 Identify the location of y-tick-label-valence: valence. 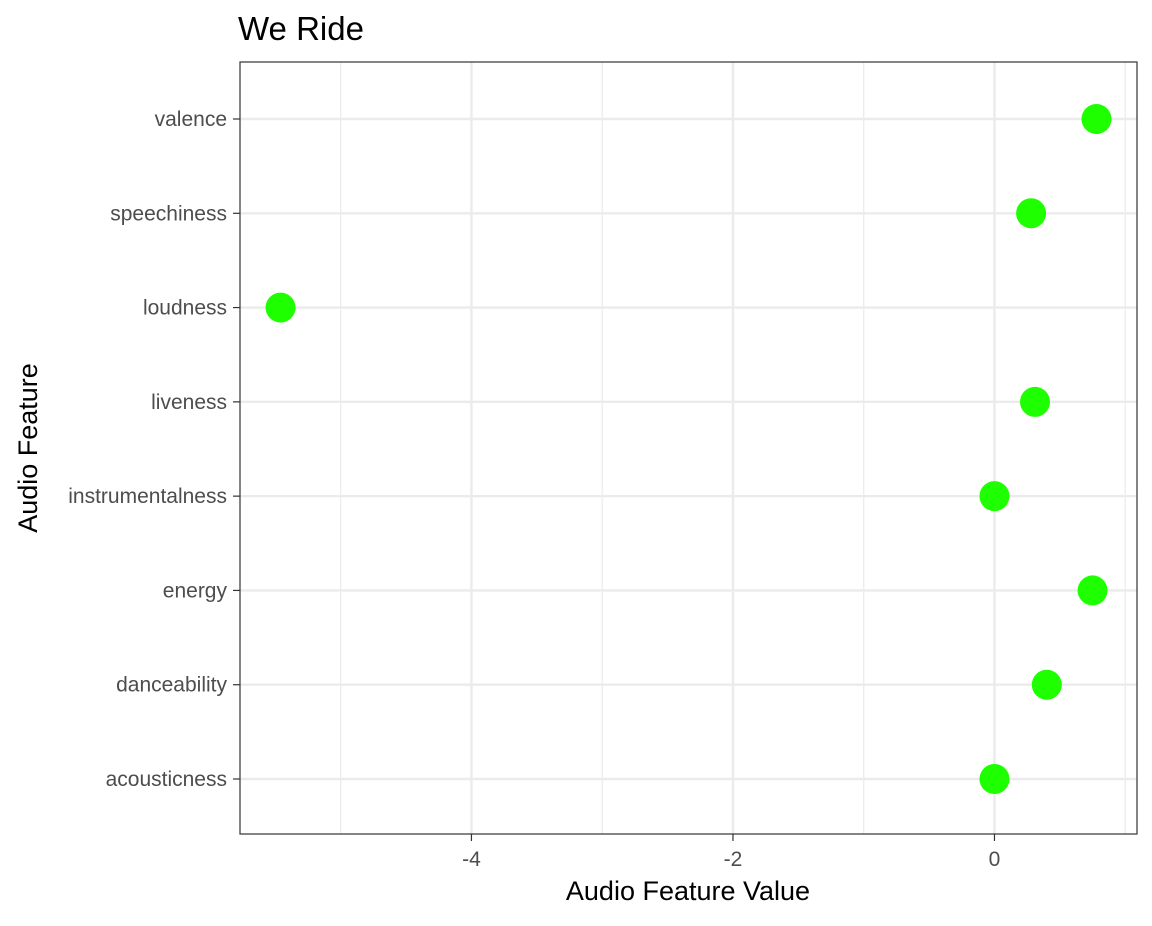
(191, 119).